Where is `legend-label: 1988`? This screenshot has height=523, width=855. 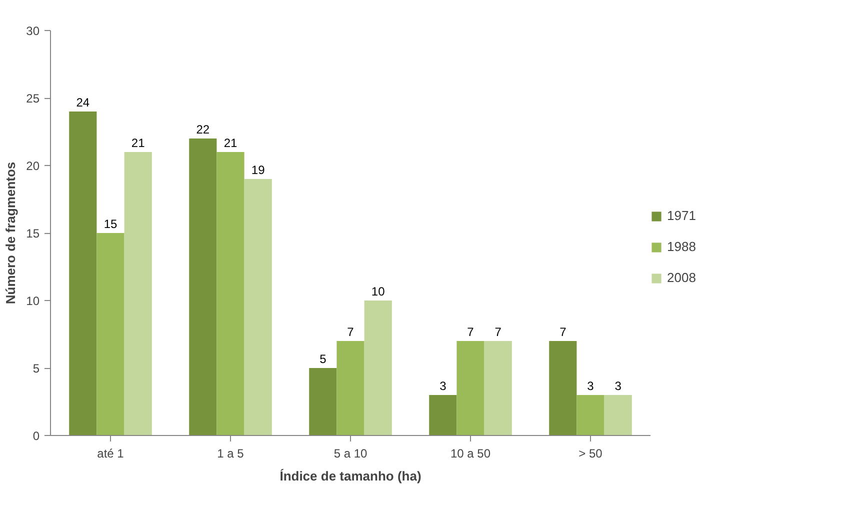 legend-label: 1988 is located at coordinates (681, 246).